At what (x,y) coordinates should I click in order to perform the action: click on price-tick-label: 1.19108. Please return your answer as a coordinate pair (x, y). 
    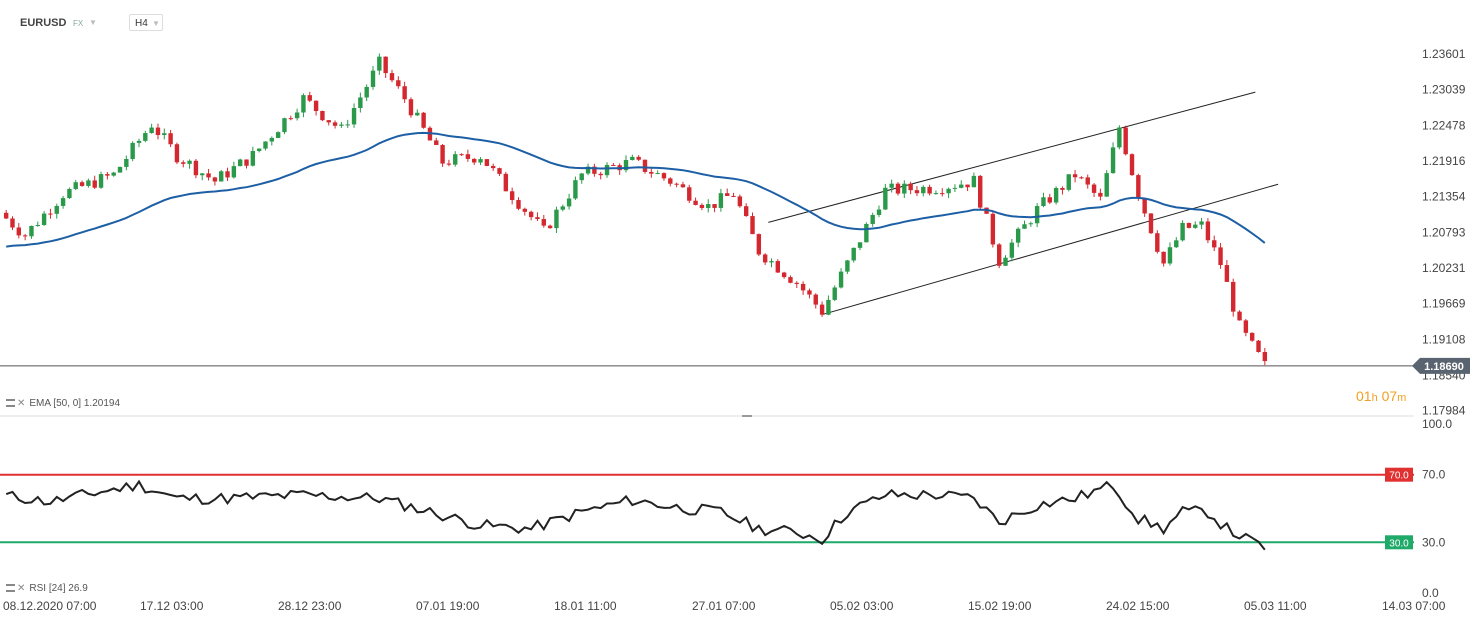
    Looking at the image, I should click on (1444, 339).